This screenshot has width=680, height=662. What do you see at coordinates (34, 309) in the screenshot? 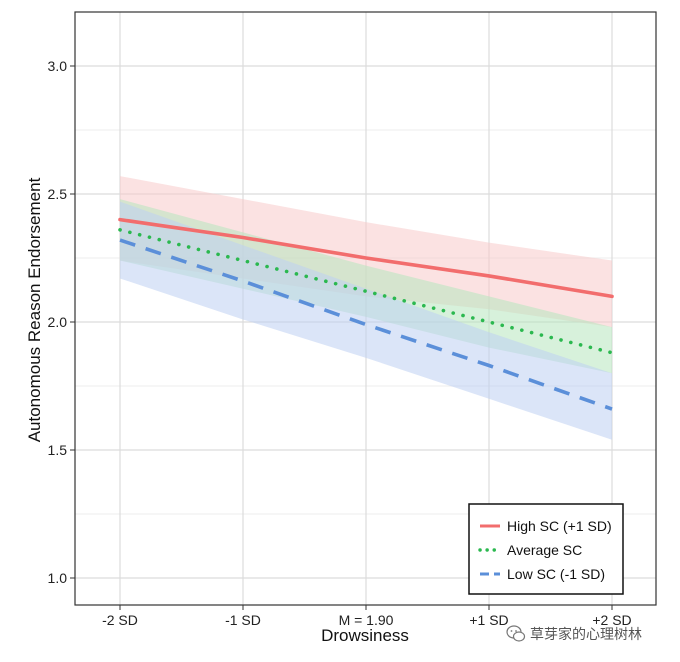
I see `y-axis-title: Autonomous Reason Endorsement` at bounding box center [34, 309].